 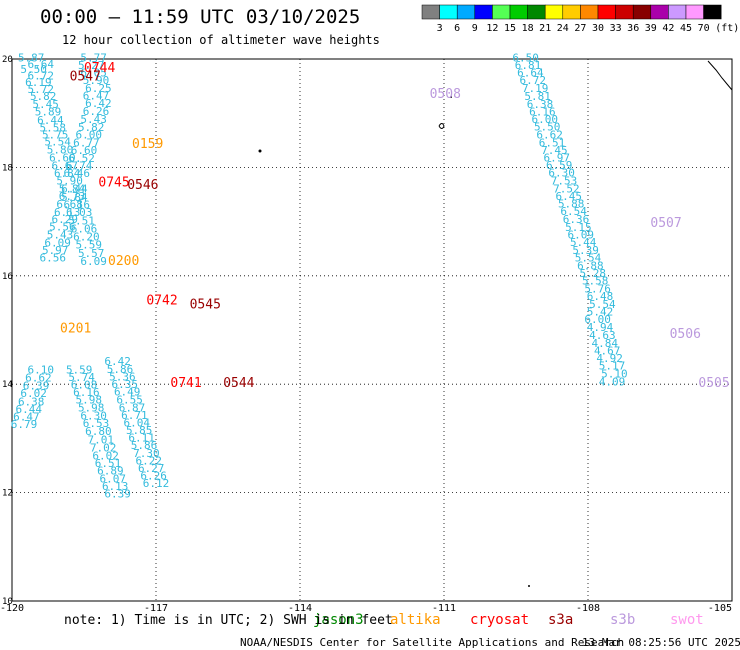 What do you see at coordinates (60, 149) in the screenshot?
I see `swh-value: 5.80` at bounding box center [60, 149].